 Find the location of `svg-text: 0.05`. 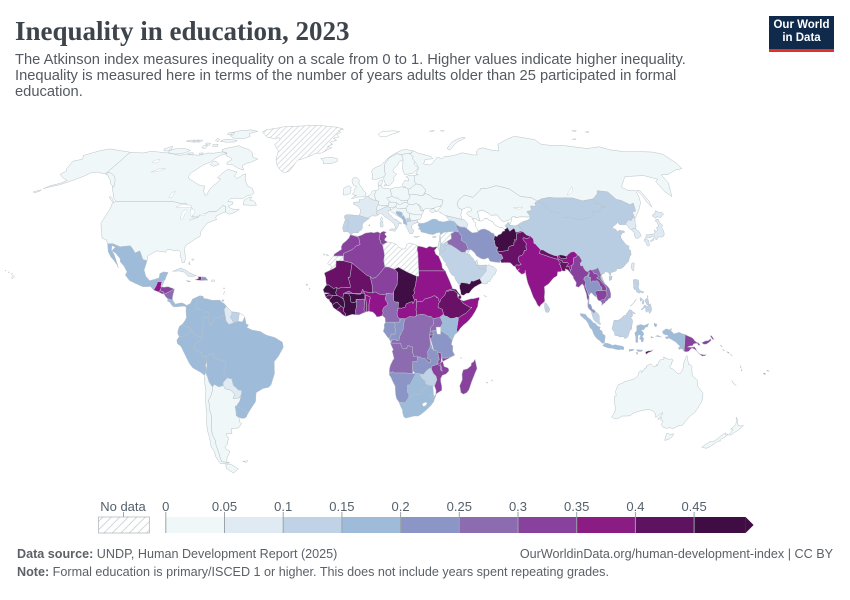

svg-text: 0.05 is located at coordinates (224, 506).